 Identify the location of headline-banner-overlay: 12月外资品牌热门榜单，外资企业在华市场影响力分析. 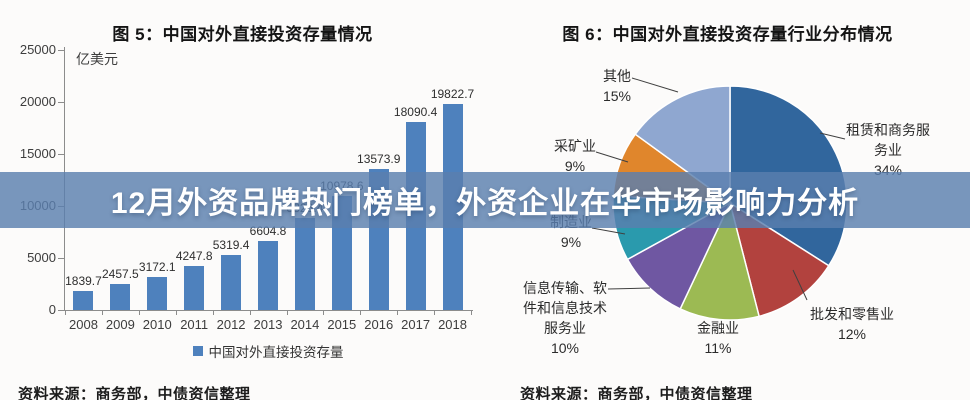
(485, 200).